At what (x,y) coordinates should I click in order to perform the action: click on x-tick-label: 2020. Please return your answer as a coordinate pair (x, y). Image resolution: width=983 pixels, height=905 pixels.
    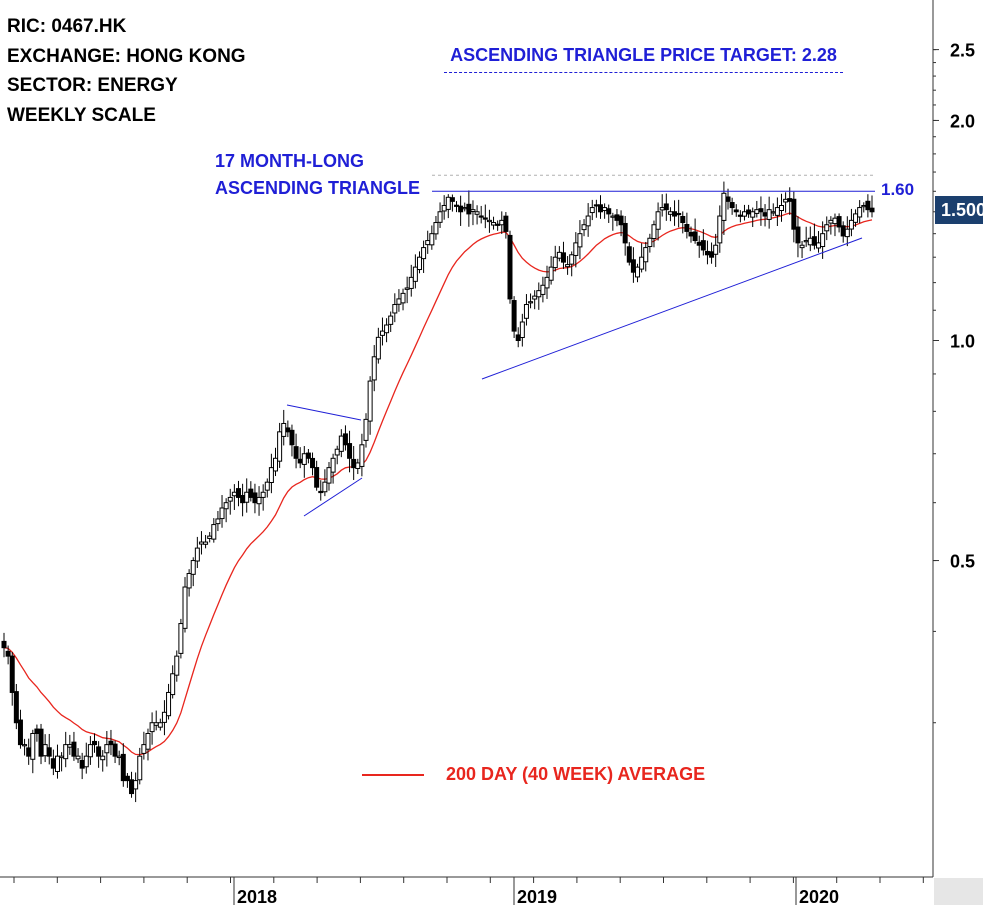
    Looking at the image, I should click on (819, 896).